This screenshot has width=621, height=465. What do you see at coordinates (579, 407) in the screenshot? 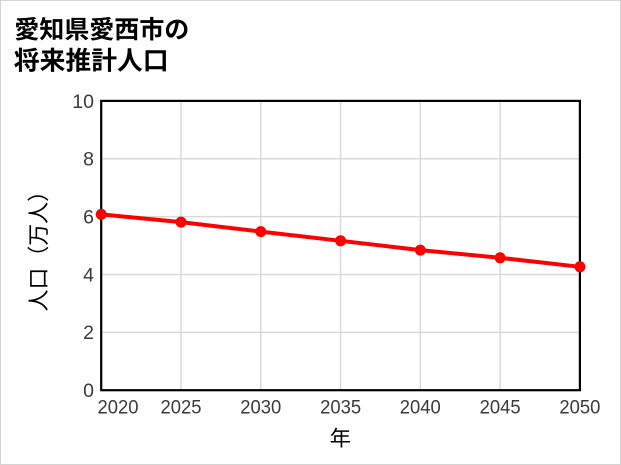
I see `svg-text: 2050` at bounding box center [579, 407].